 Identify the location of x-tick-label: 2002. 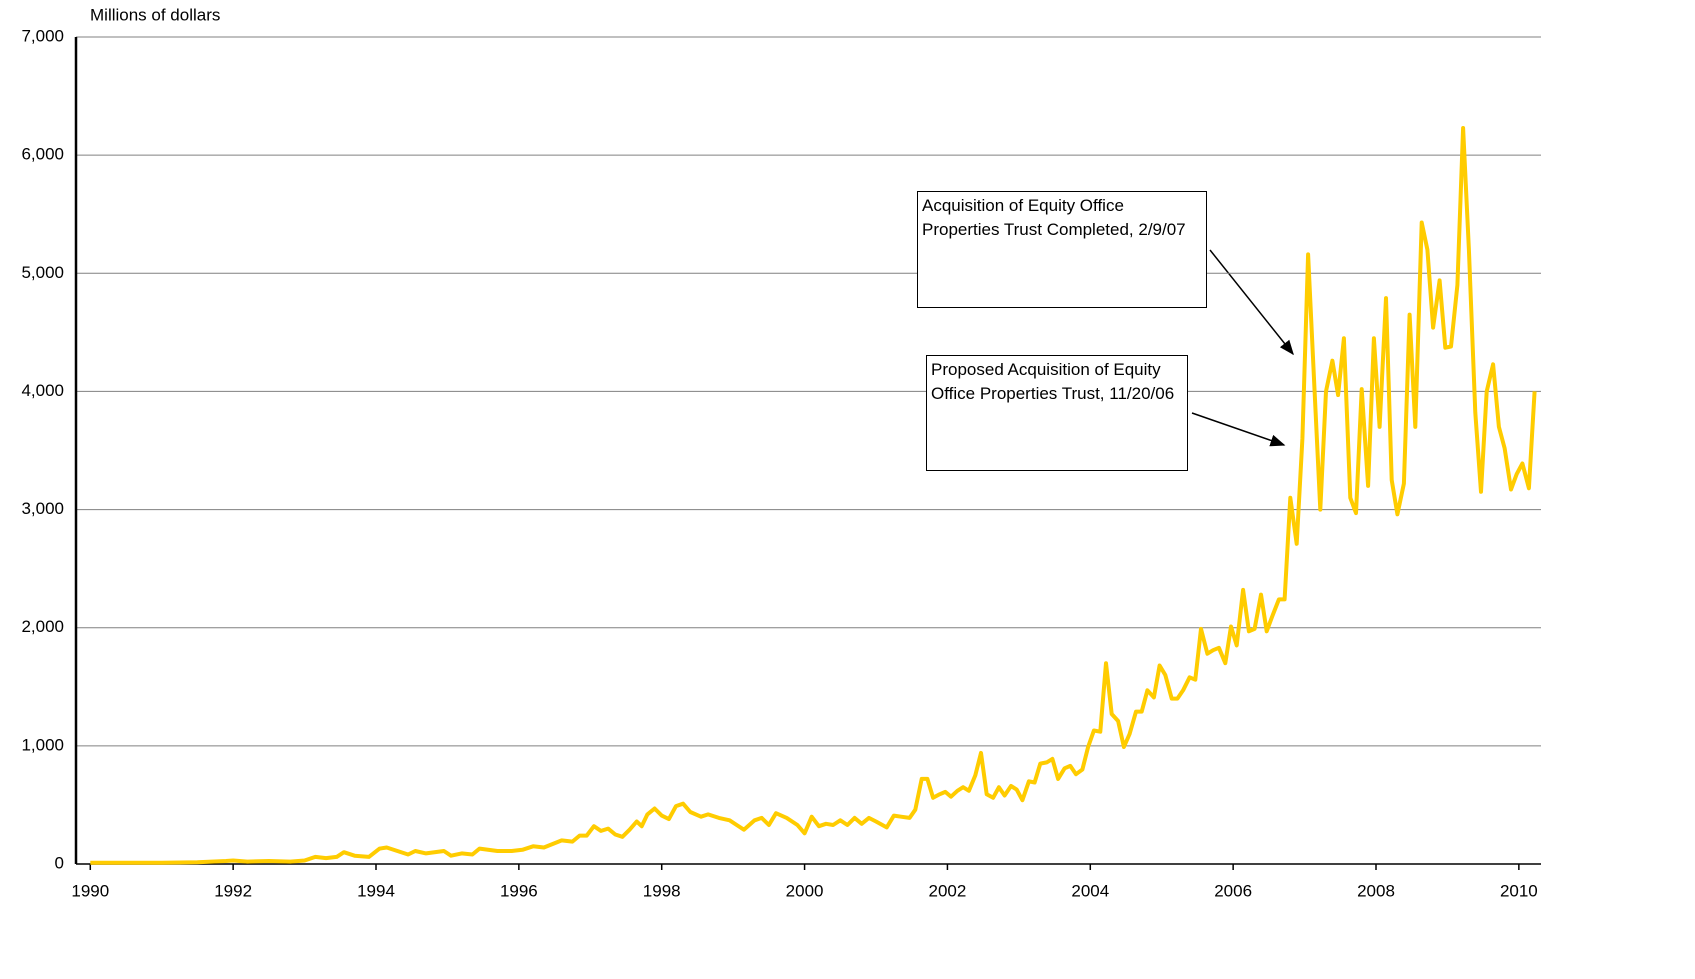
(948, 890).